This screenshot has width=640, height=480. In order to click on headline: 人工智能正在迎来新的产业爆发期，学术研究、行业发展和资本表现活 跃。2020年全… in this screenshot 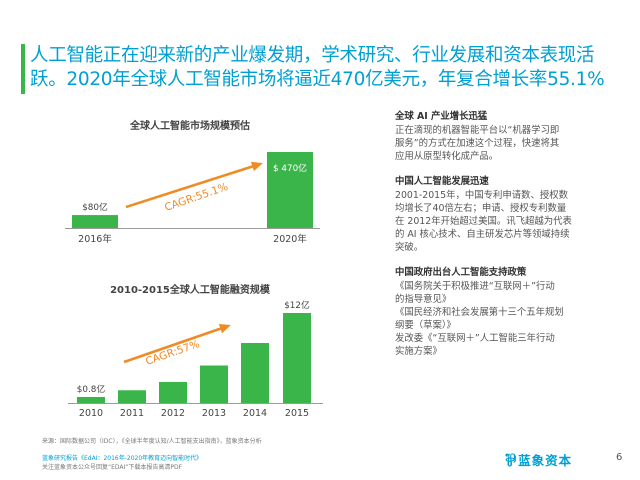, I will do `click(330, 68)`.